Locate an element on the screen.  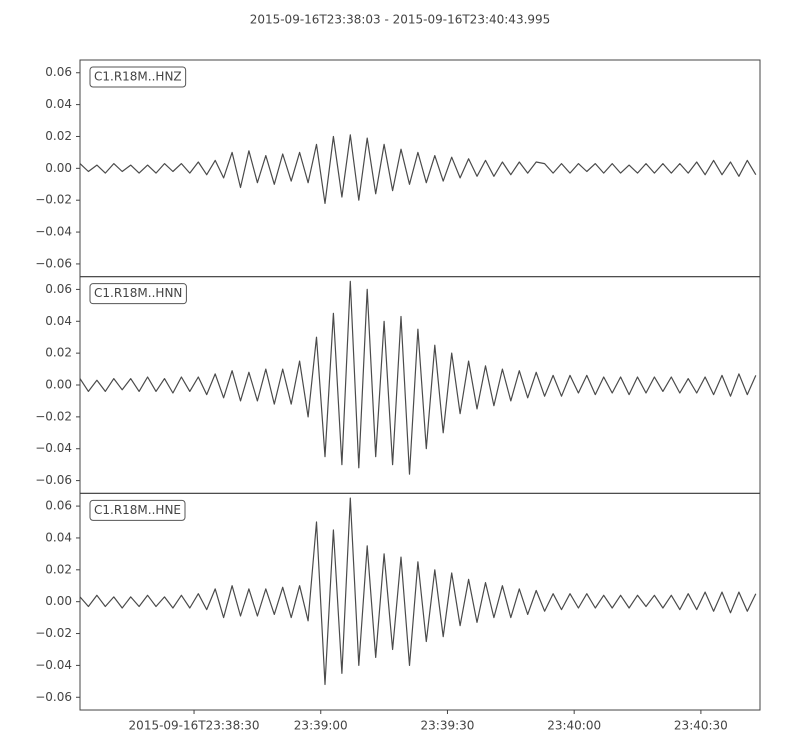
x-tick-label: 23:39:00 is located at coordinates (321, 726).